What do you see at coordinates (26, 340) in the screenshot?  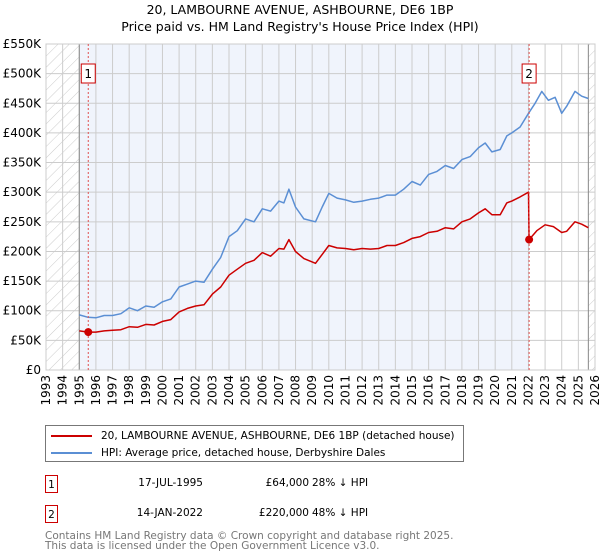 I see `y-tick-label: £50K` at bounding box center [26, 340].